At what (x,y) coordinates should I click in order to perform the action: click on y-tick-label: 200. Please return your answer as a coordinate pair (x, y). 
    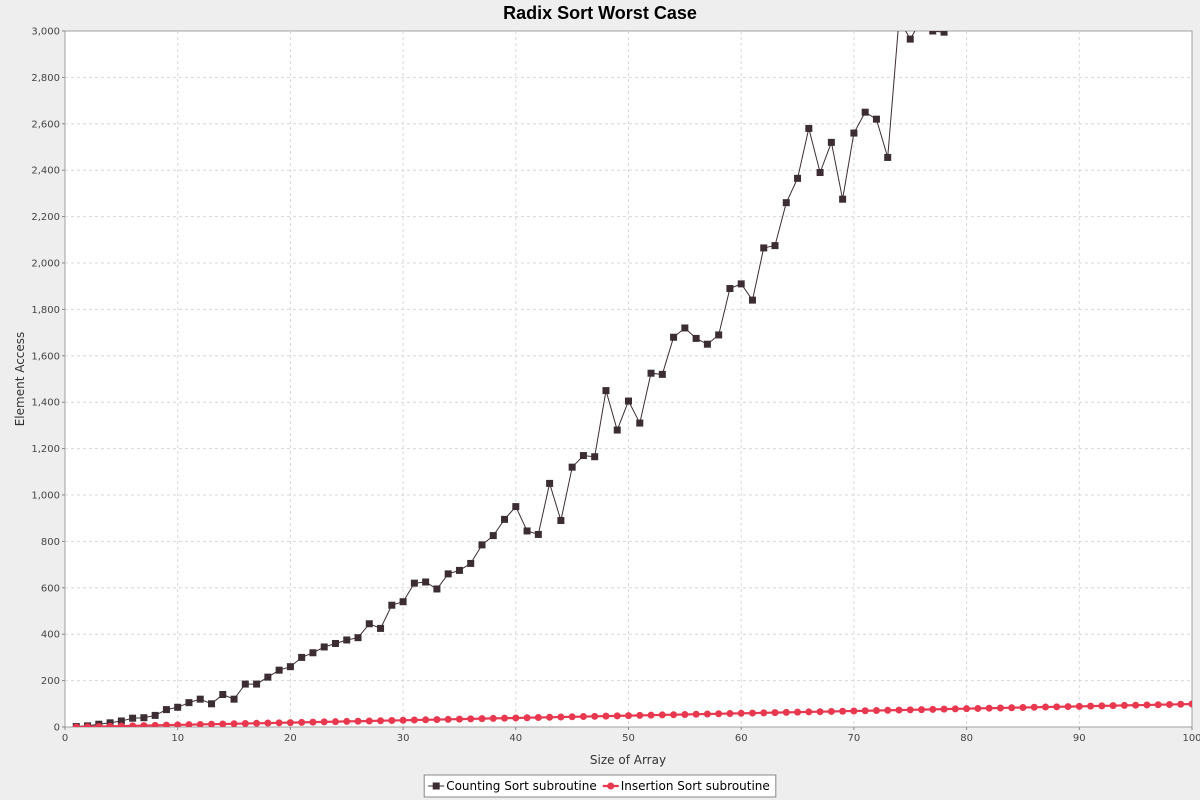
    Looking at the image, I should click on (50, 681).